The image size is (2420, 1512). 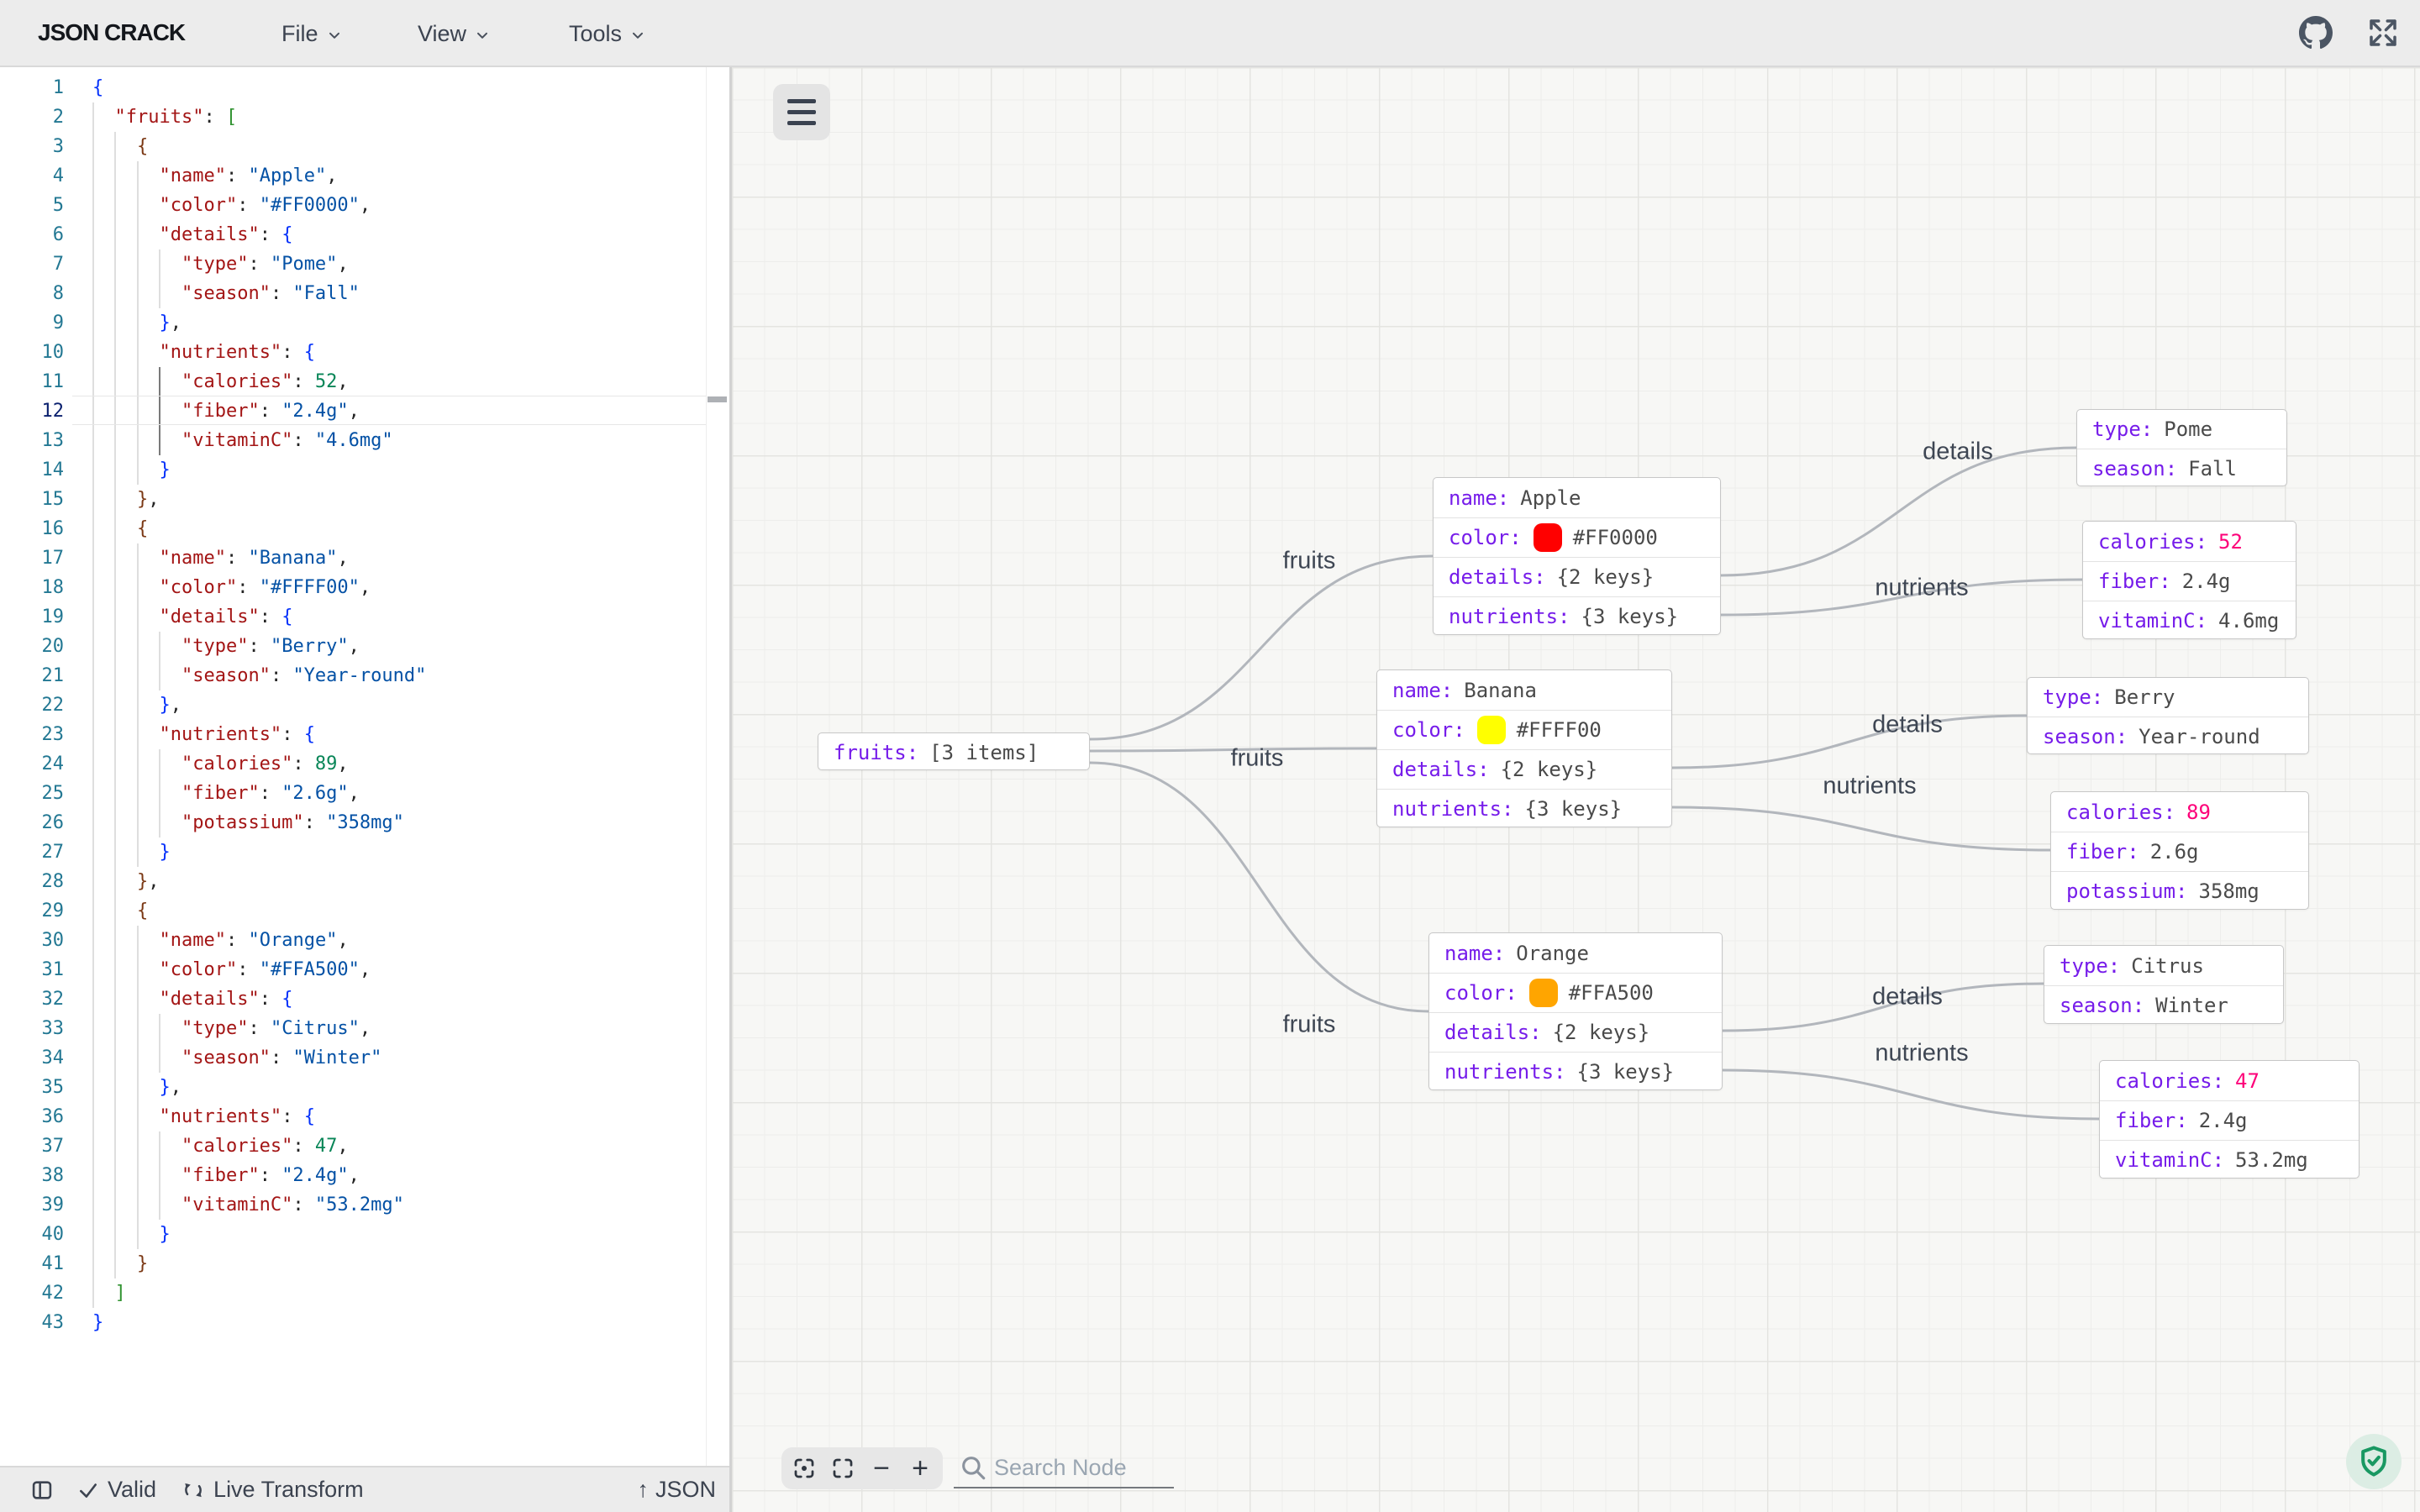 I want to click on menu-tools: Tools, so click(x=607, y=33).